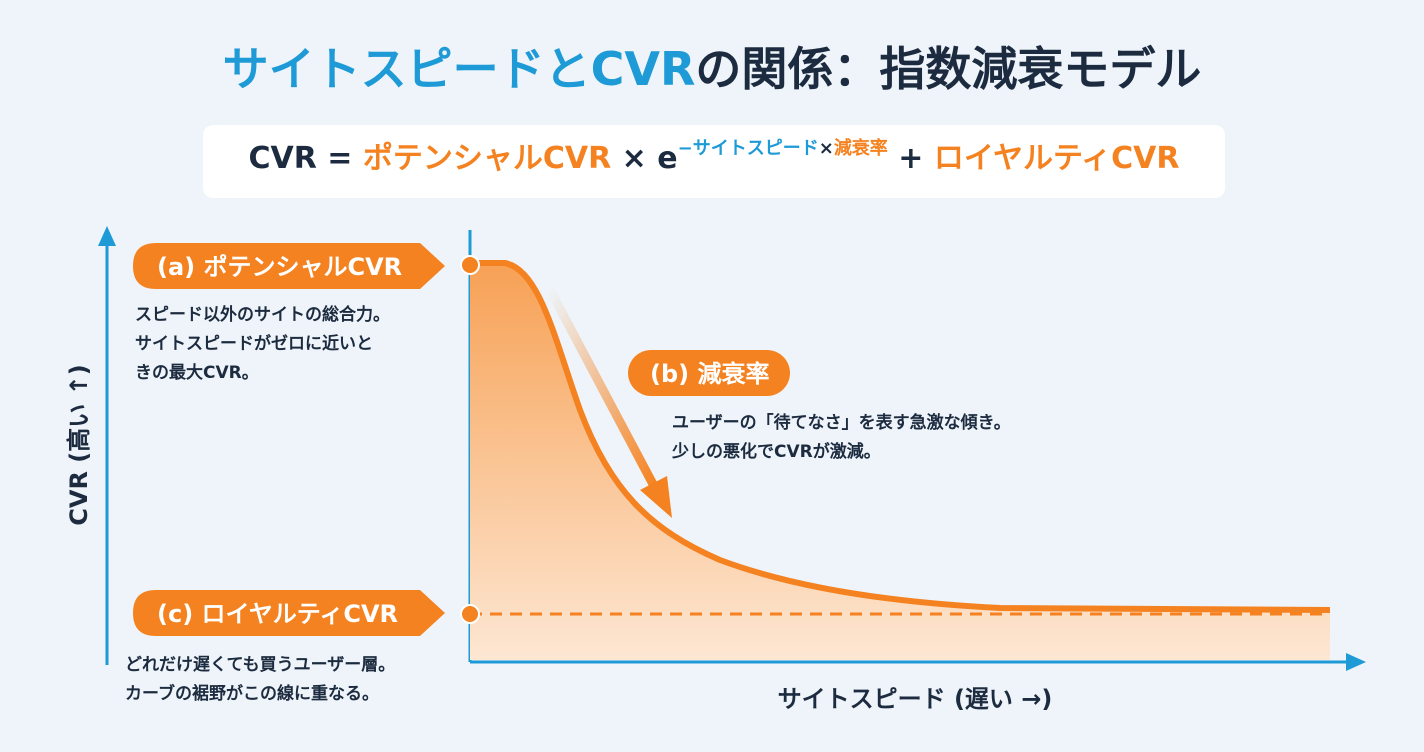 This screenshot has height=752, width=1424. What do you see at coordinates (282, 158) in the screenshot?
I see `formula-lhs: CVR` at bounding box center [282, 158].